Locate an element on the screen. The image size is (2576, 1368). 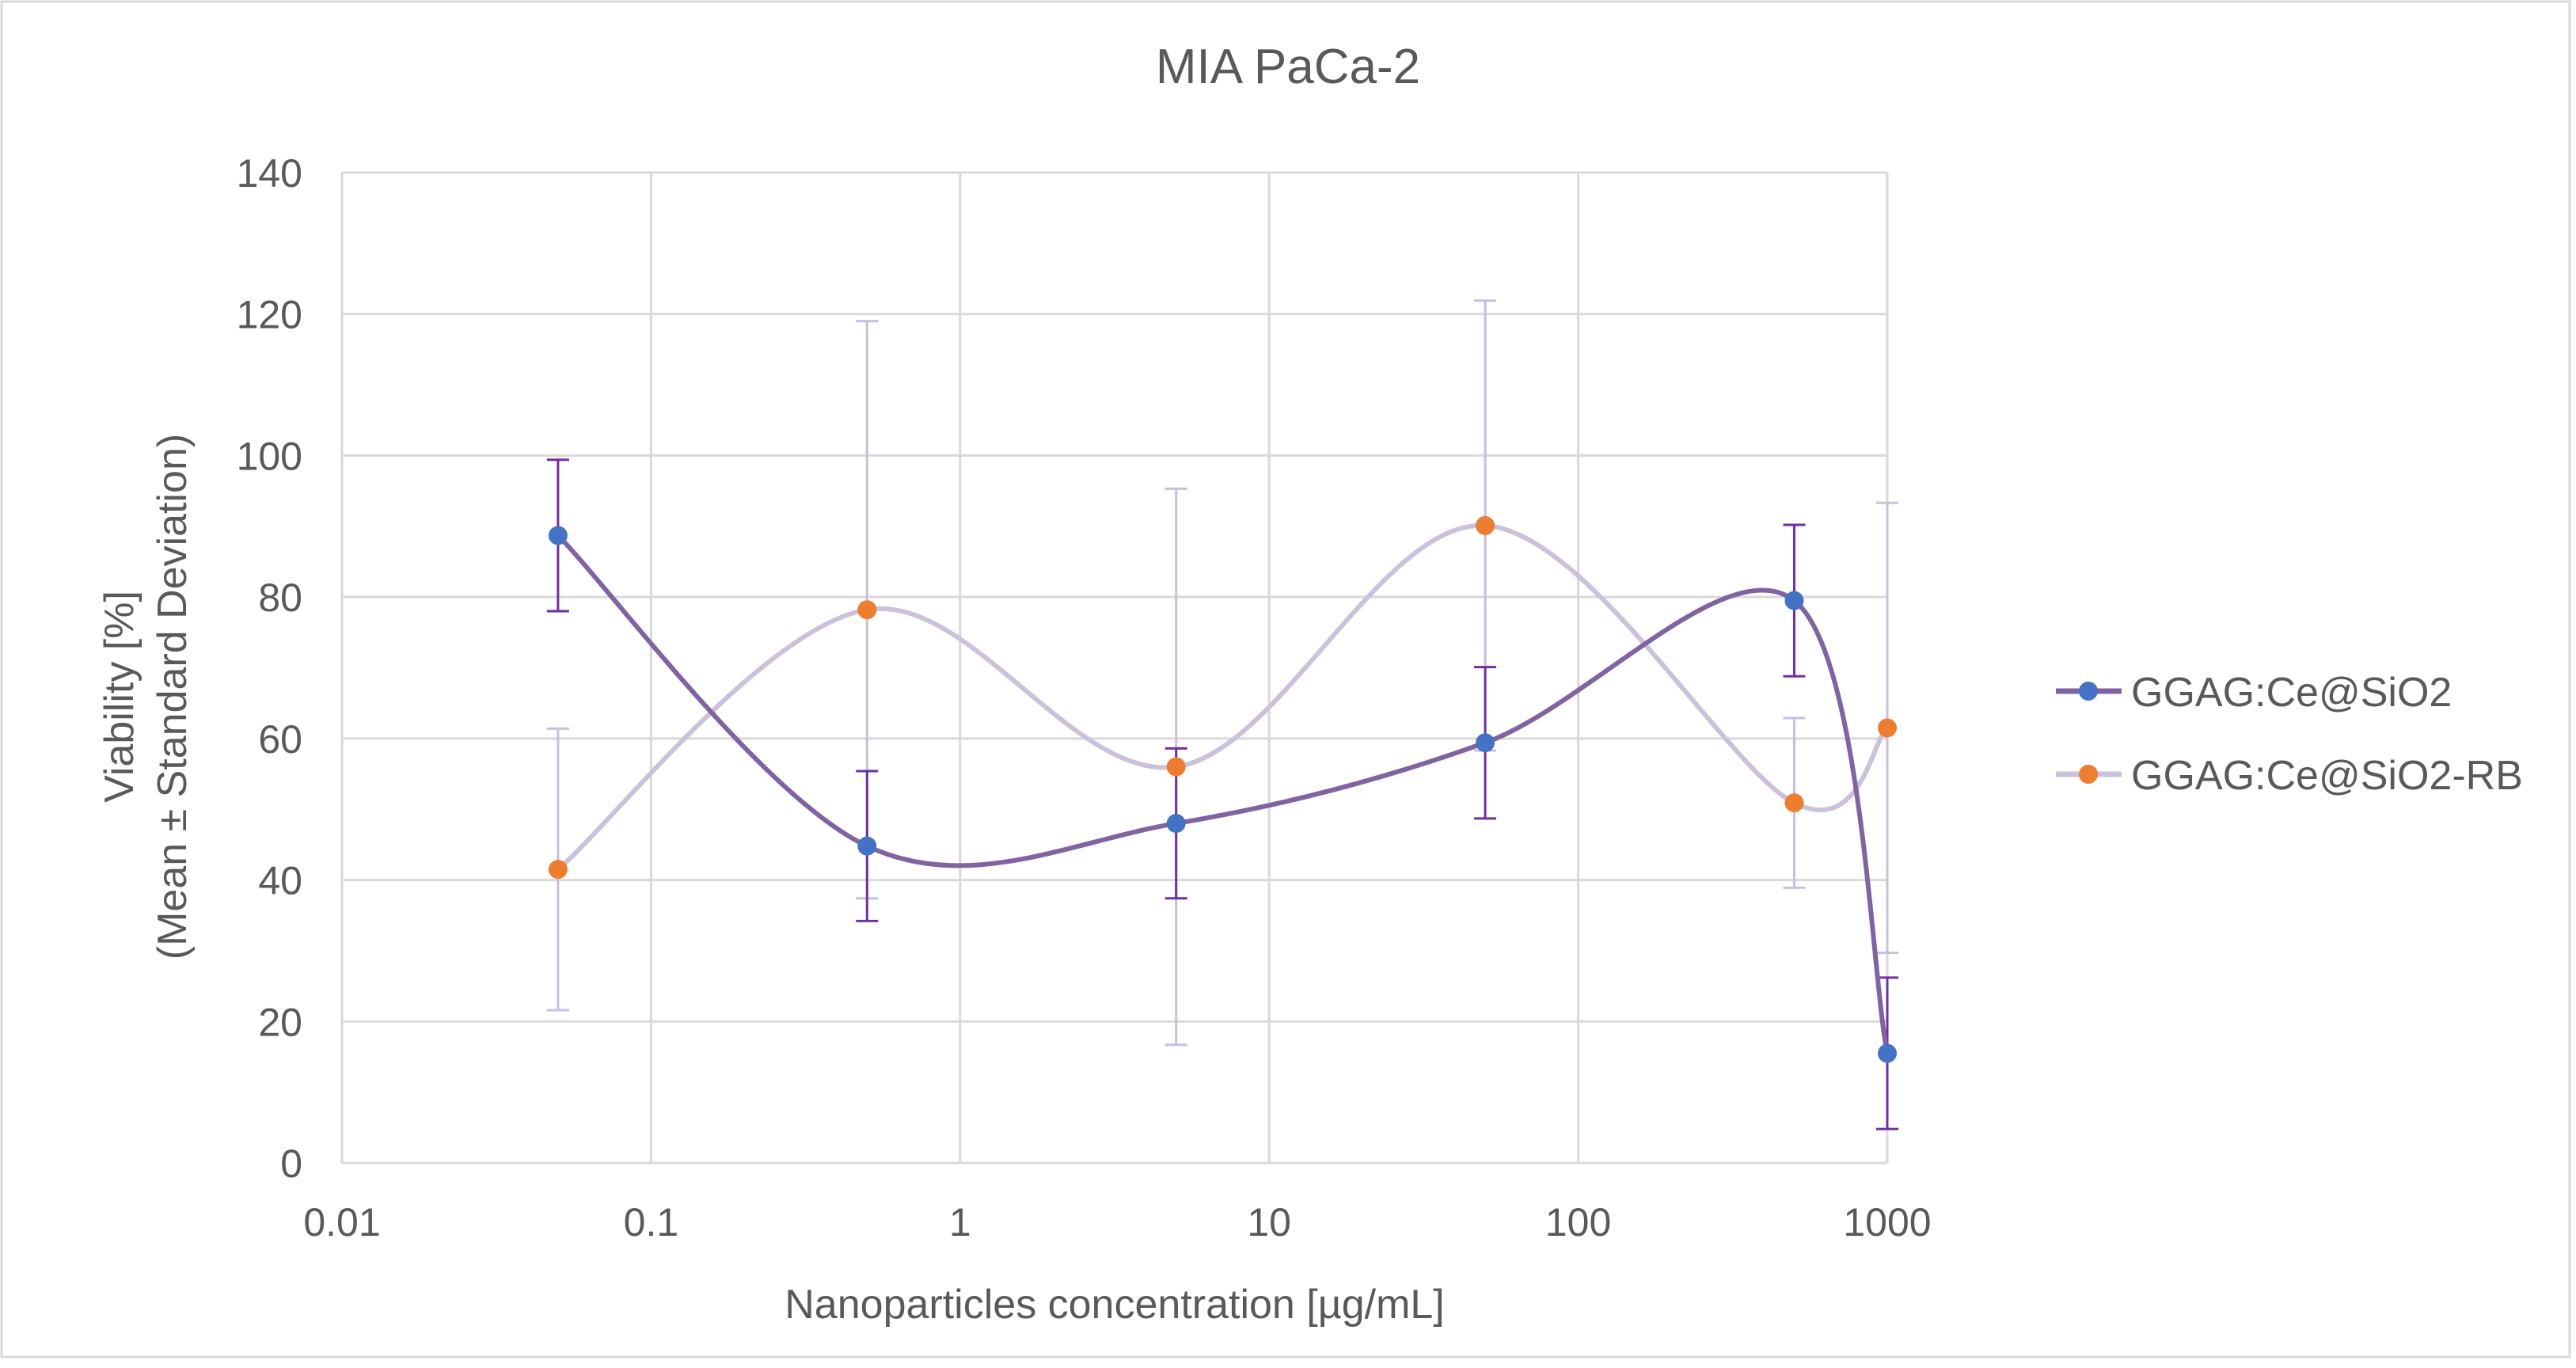
x-axis-ticks: 0.01 0.1 1 10 100 1000 is located at coordinates (1117, 1222).